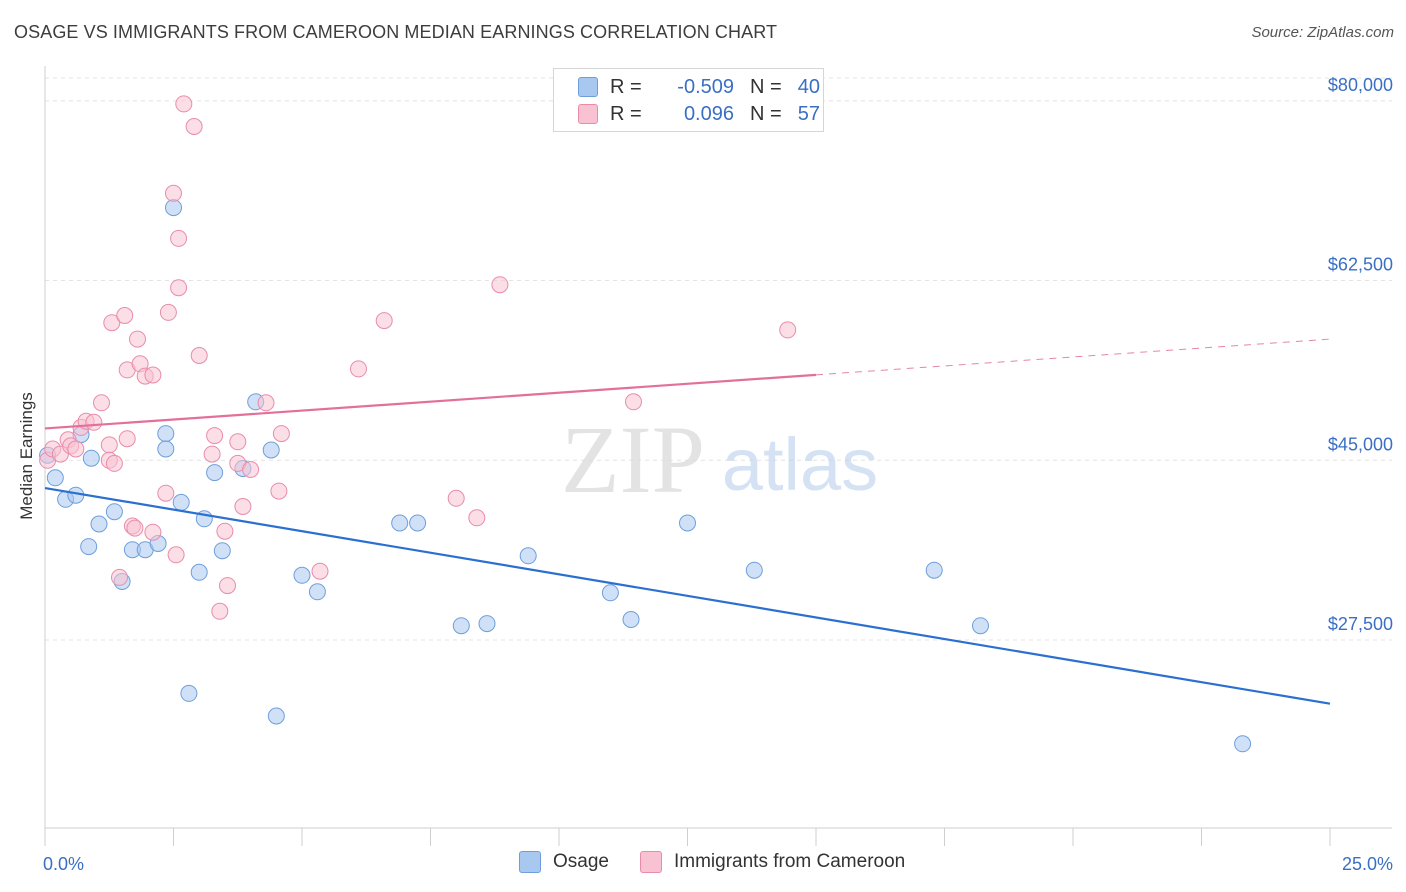  What do you see at coordinates (63, 864) in the screenshot?
I see `x-tick-label: 0.0%` at bounding box center [63, 864].